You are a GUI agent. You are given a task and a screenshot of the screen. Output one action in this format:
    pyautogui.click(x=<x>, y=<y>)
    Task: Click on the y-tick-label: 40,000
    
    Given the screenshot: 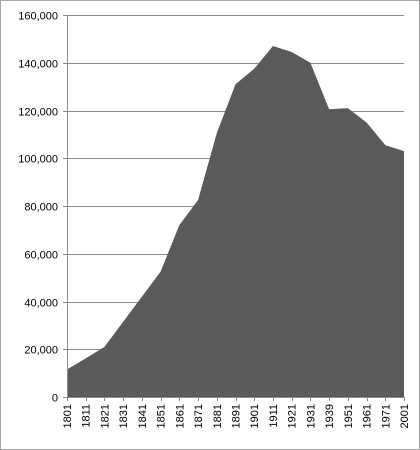 What is the action you would take?
    pyautogui.click(x=41, y=304)
    